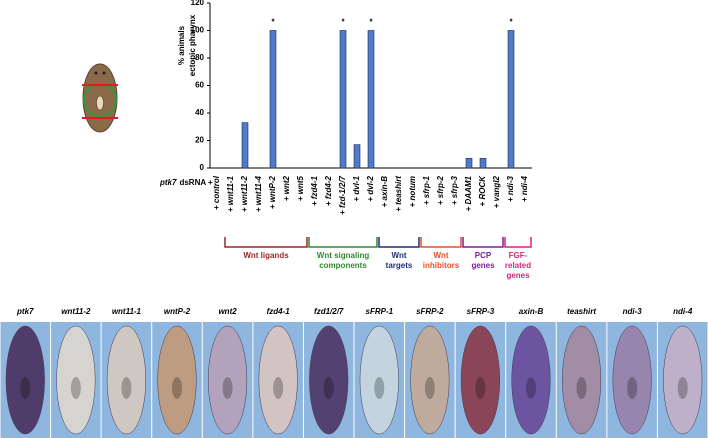 Image resolution: width=708 pixels, height=438 pixels. I want to click on group-label: FGF-, so click(518, 255).